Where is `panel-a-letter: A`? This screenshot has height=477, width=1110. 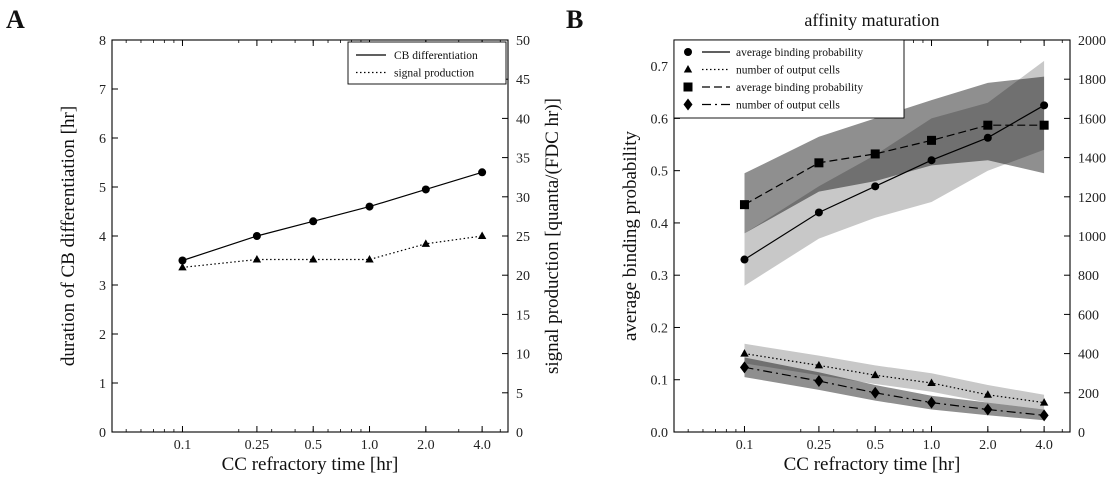 panel-a-letter: A is located at coordinates (15, 19).